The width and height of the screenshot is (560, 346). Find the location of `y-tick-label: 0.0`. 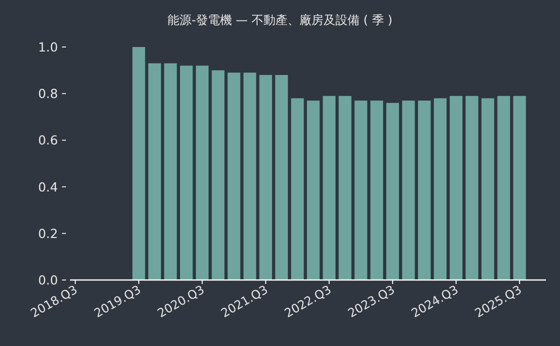

y-tick-label: 0.0 is located at coordinates (48, 280).